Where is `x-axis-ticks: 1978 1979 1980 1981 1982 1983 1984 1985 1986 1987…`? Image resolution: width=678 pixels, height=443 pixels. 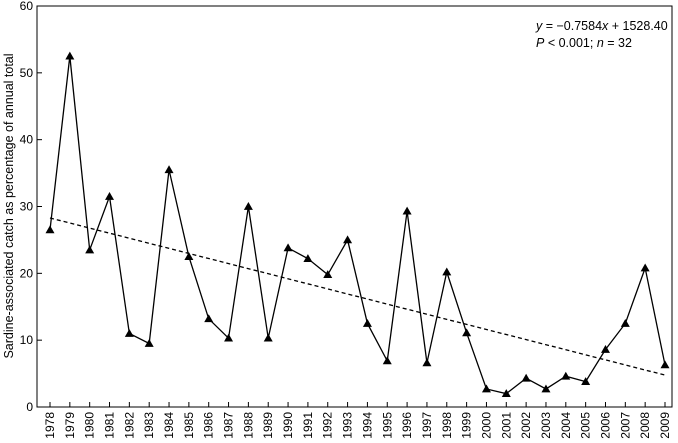
x-axis-ticks: 1978 1979 1980 1981 1982 1983 1984 1985 1986 1987… is located at coordinates (357, 420).